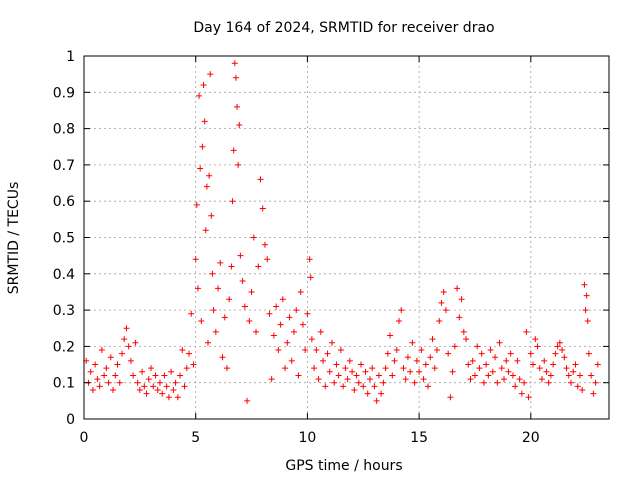 The image size is (640, 480). I want to click on y-tick-label: 0.5, so click(64, 239).